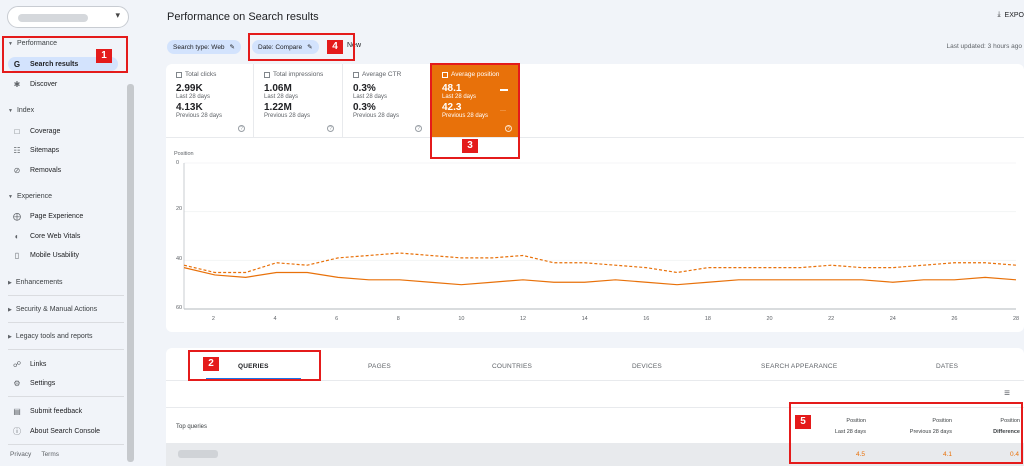 This screenshot has width=1024, height=466. Describe the element at coordinates (17, 64) in the screenshot. I see `google-icon: G` at that location.